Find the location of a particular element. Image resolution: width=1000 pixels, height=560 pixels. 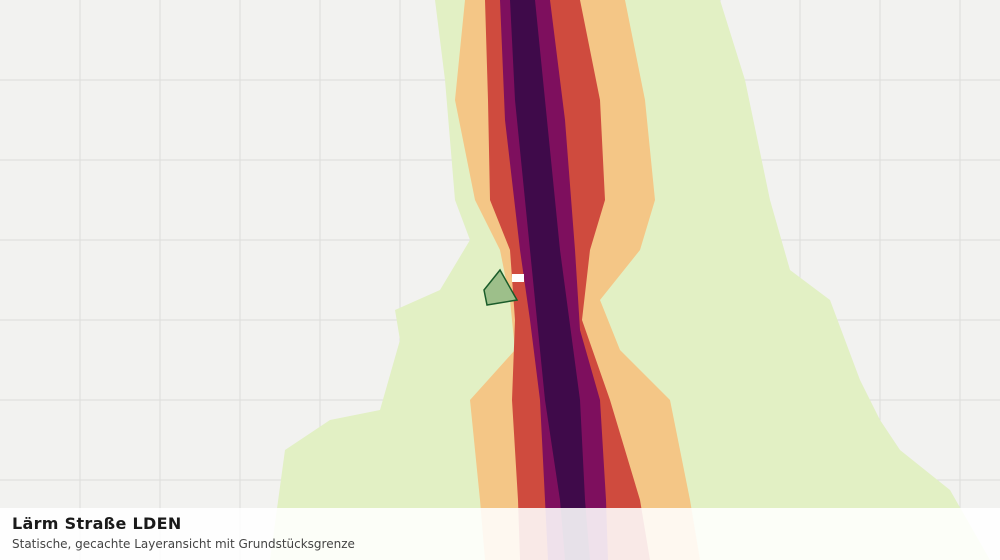

layer-title: Lärm Straße LDEN is located at coordinates (97, 523).